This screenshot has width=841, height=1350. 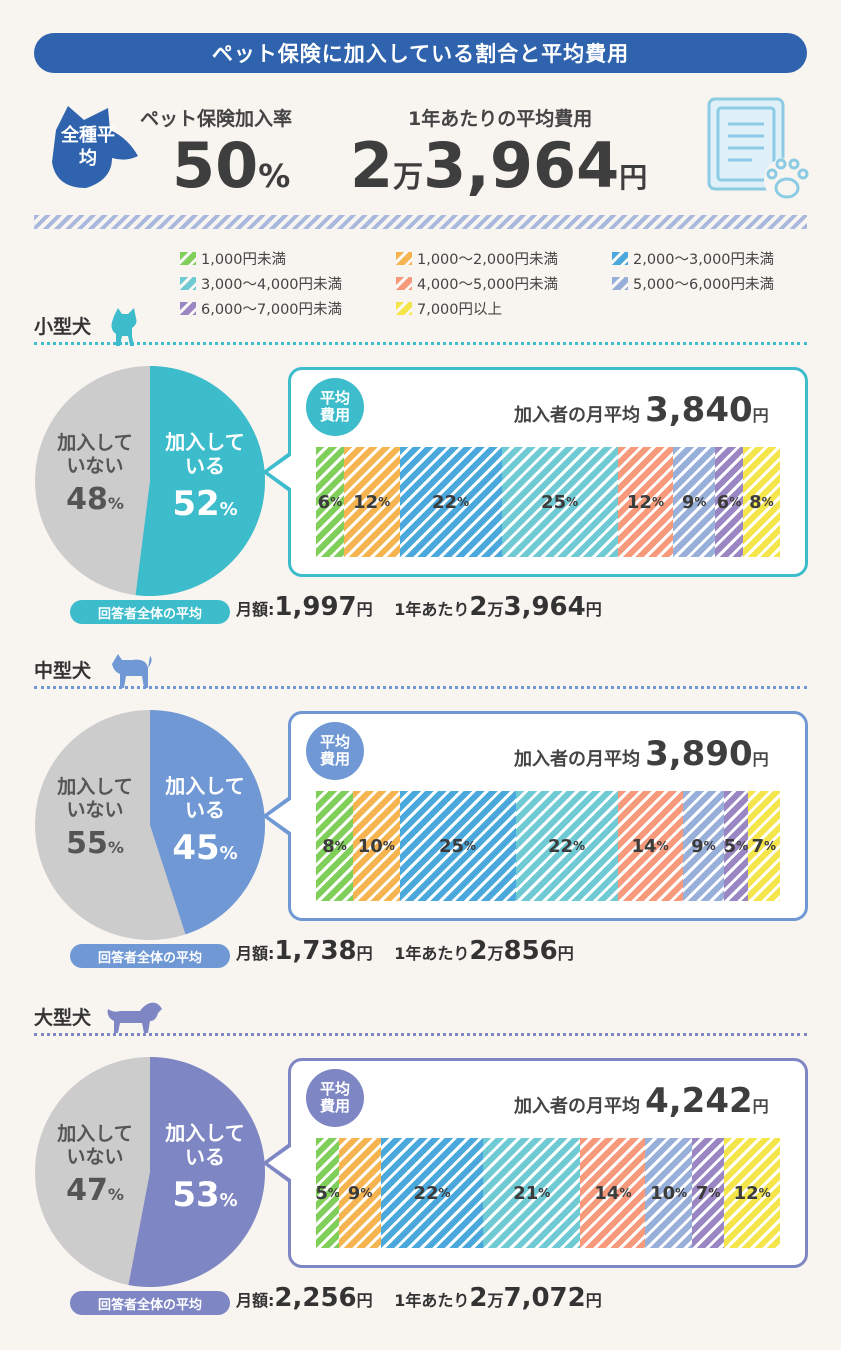 I want to click on legend-item: 6,000〜7,000円未満, so click(x=261, y=308).